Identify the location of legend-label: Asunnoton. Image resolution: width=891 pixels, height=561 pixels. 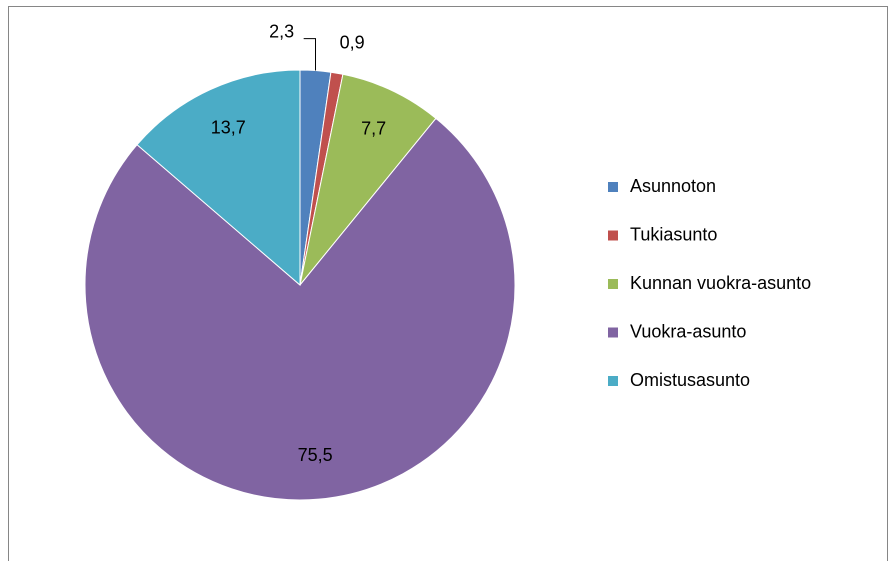
(673, 186).